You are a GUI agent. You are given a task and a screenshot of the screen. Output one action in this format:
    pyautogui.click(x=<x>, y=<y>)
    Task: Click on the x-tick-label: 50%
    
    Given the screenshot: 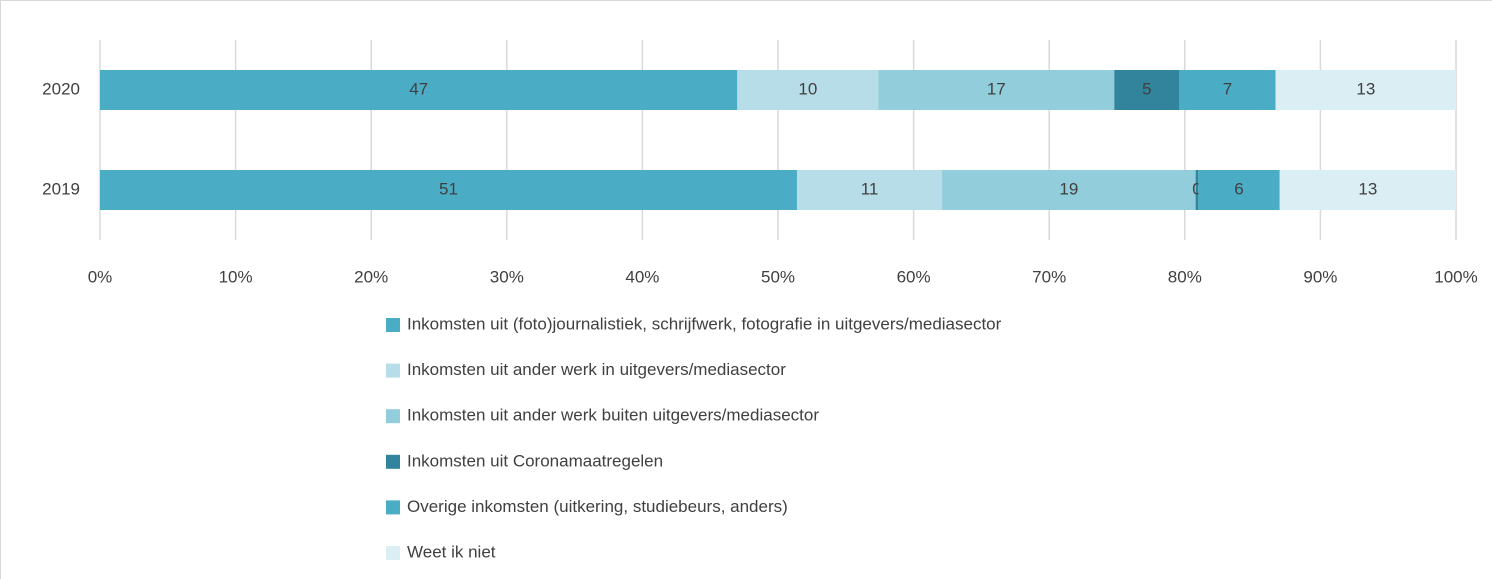 What is the action you would take?
    pyautogui.click(x=778, y=276)
    